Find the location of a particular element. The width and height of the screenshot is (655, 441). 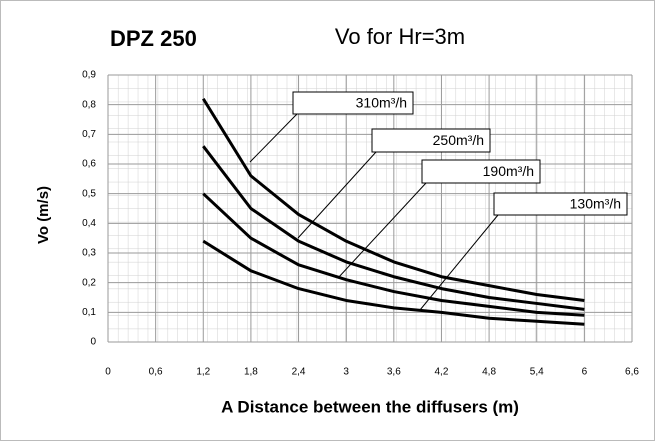

y-tick-label: 0,6 is located at coordinates (89, 164).